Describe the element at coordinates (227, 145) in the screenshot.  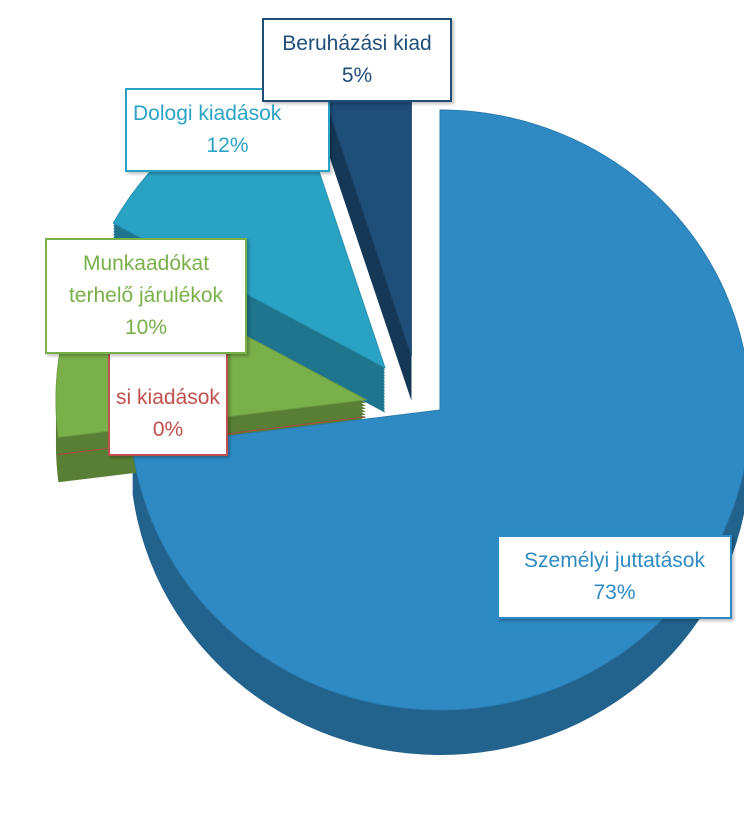
I see `slice-value: 12%` at that location.